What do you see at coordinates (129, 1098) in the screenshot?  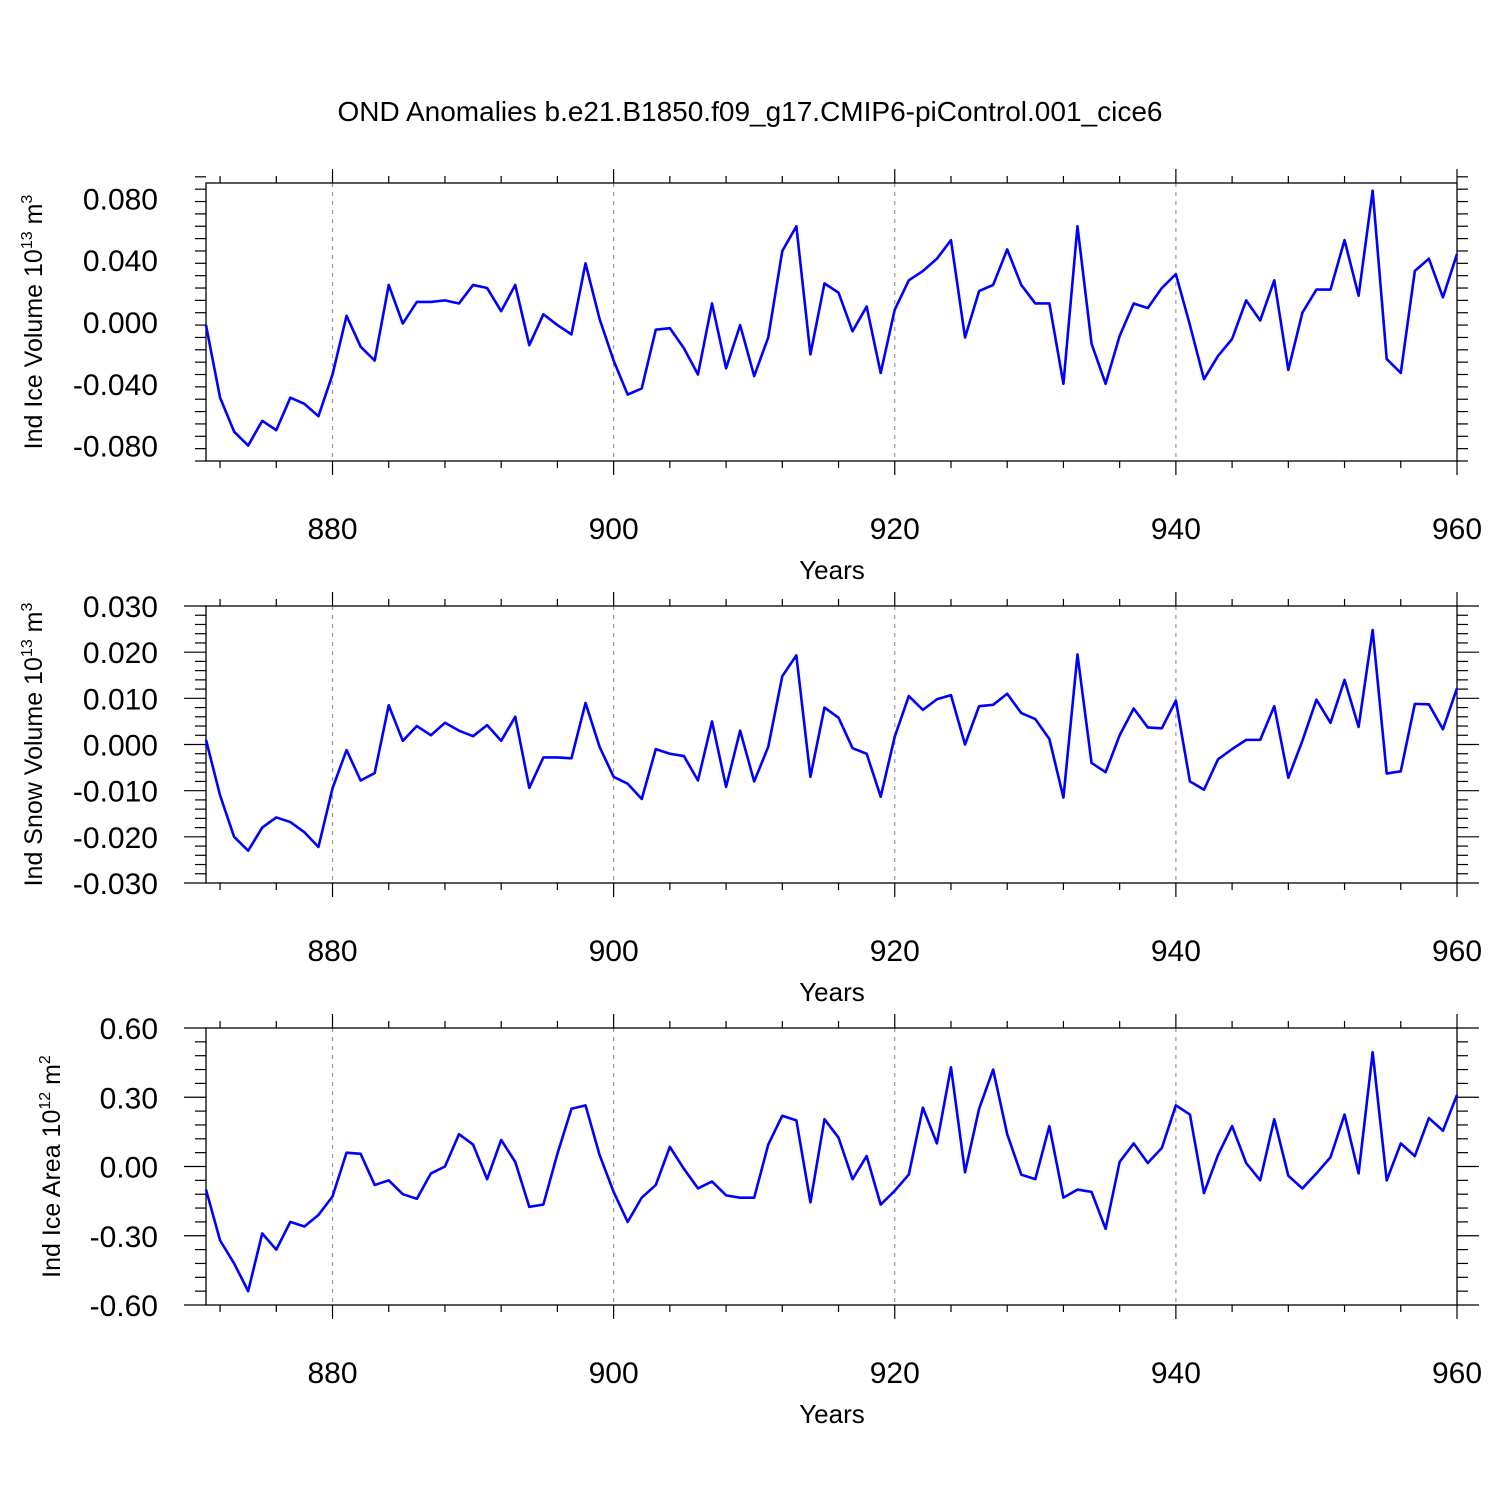 I see `panel-2-y-tick-label: 0.30` at bounding box center [129, 1098].